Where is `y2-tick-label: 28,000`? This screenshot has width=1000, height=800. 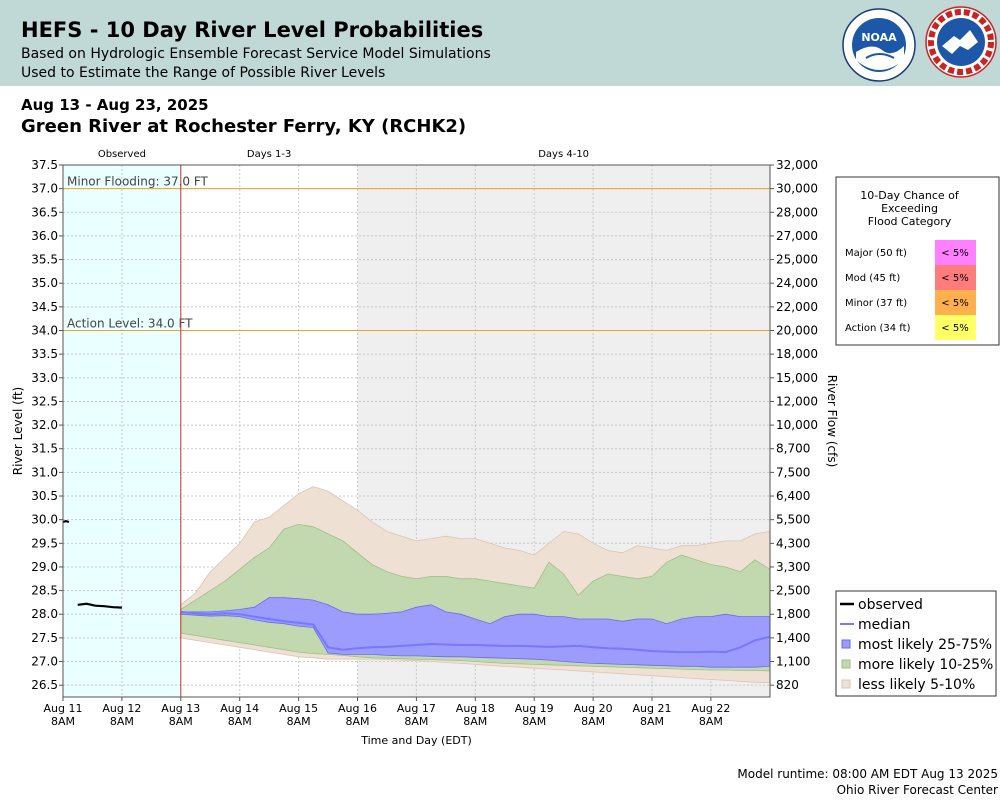 y2-tick-label: 28,000 is located at coordinates (797, 212).